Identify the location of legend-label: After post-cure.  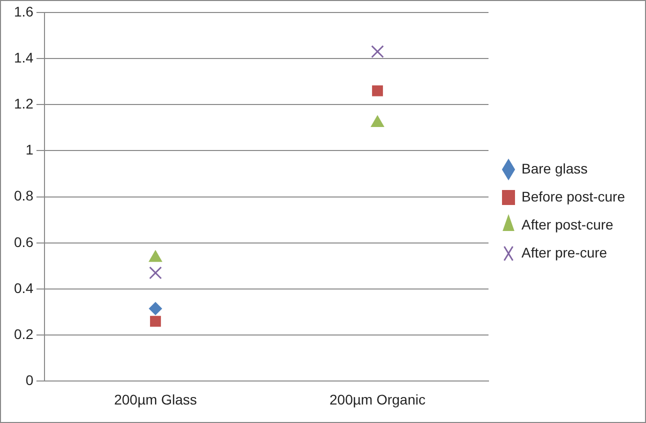
(568, 224).